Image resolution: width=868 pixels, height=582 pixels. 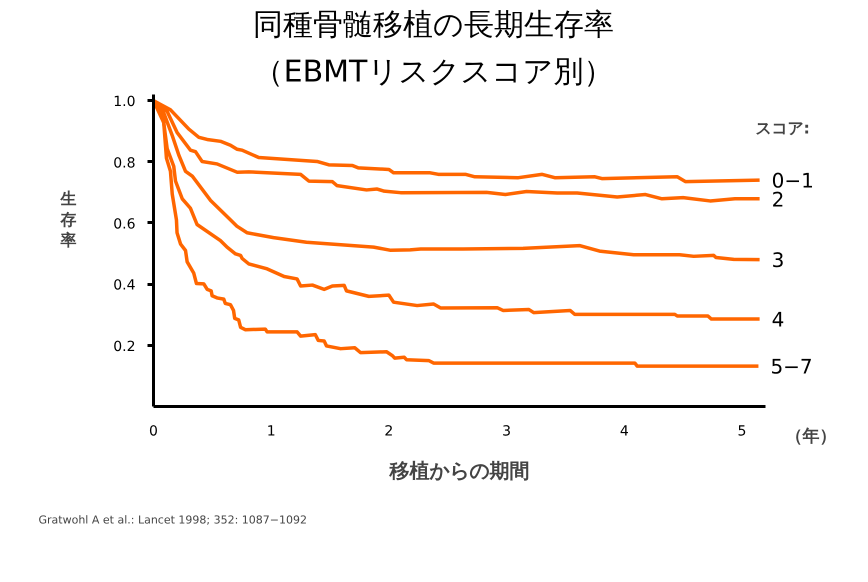 What do you see at coordinates (124, 224) in the screenshot?
I see `y-tick-label: 0.6` at bounding box center [124, 224].